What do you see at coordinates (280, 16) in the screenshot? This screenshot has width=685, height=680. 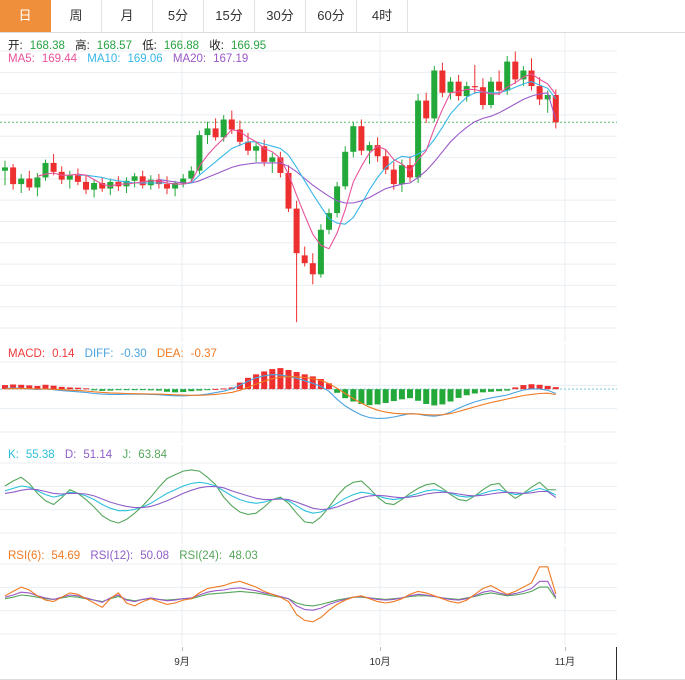 I see `tab-5: 30分` at bounding box center [280, 16].